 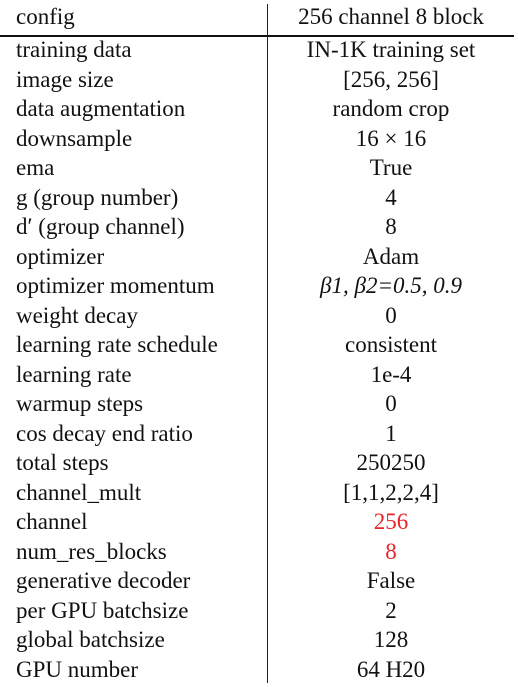 I want to click on table-row: channel_mult [1,1,2,2,4], so click(x=259, y=493).